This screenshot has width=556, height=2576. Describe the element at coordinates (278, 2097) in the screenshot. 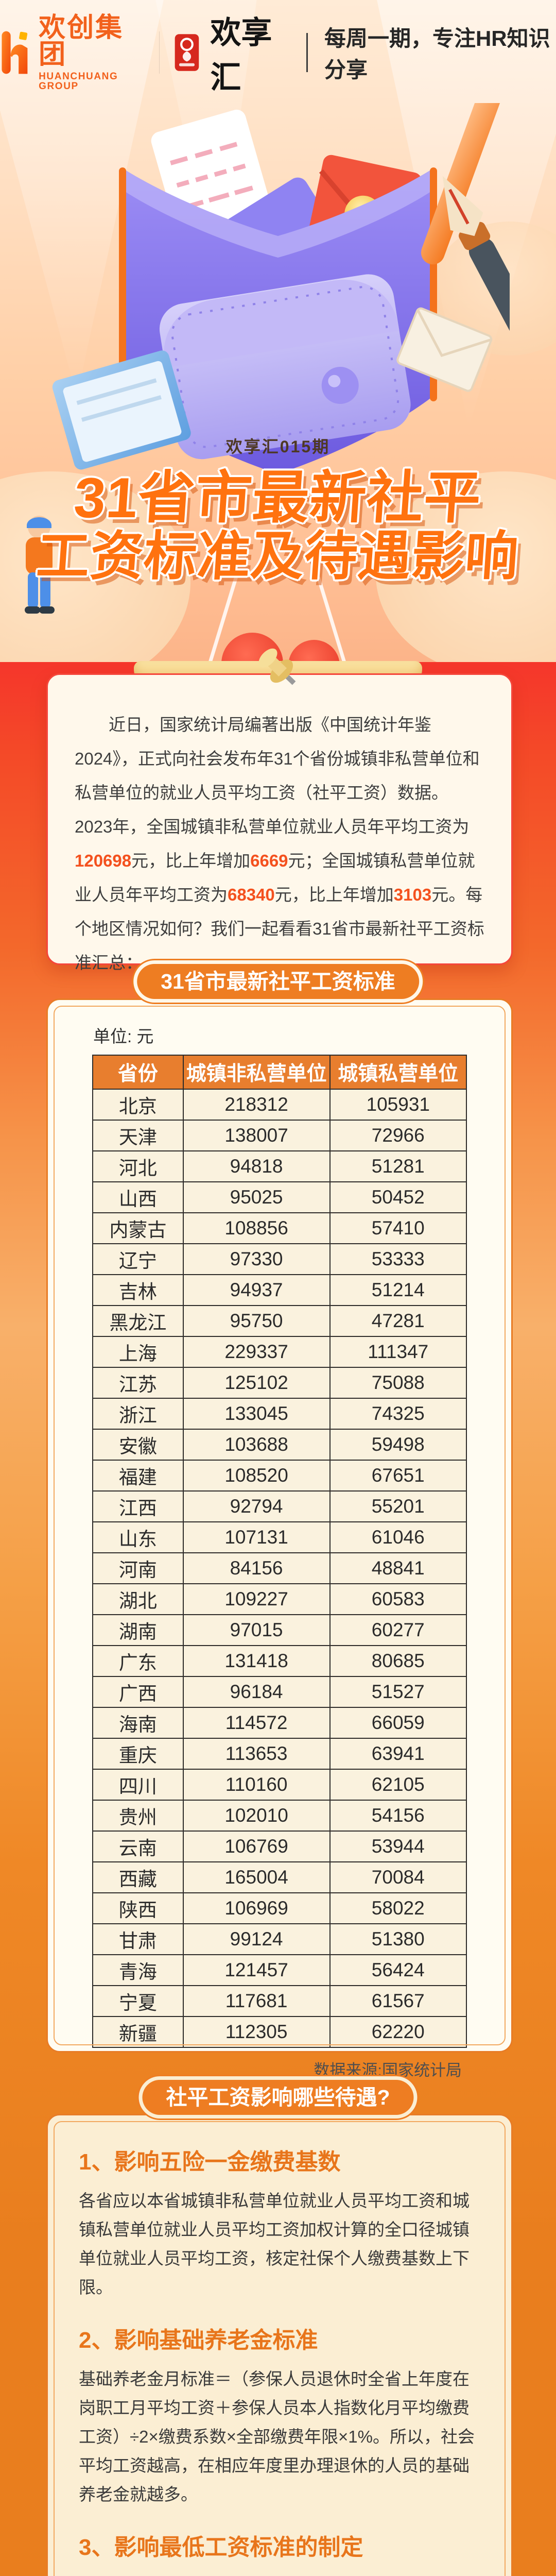

I see `impact-section-badge: 社平工资影响哪些待遇?` at that location.